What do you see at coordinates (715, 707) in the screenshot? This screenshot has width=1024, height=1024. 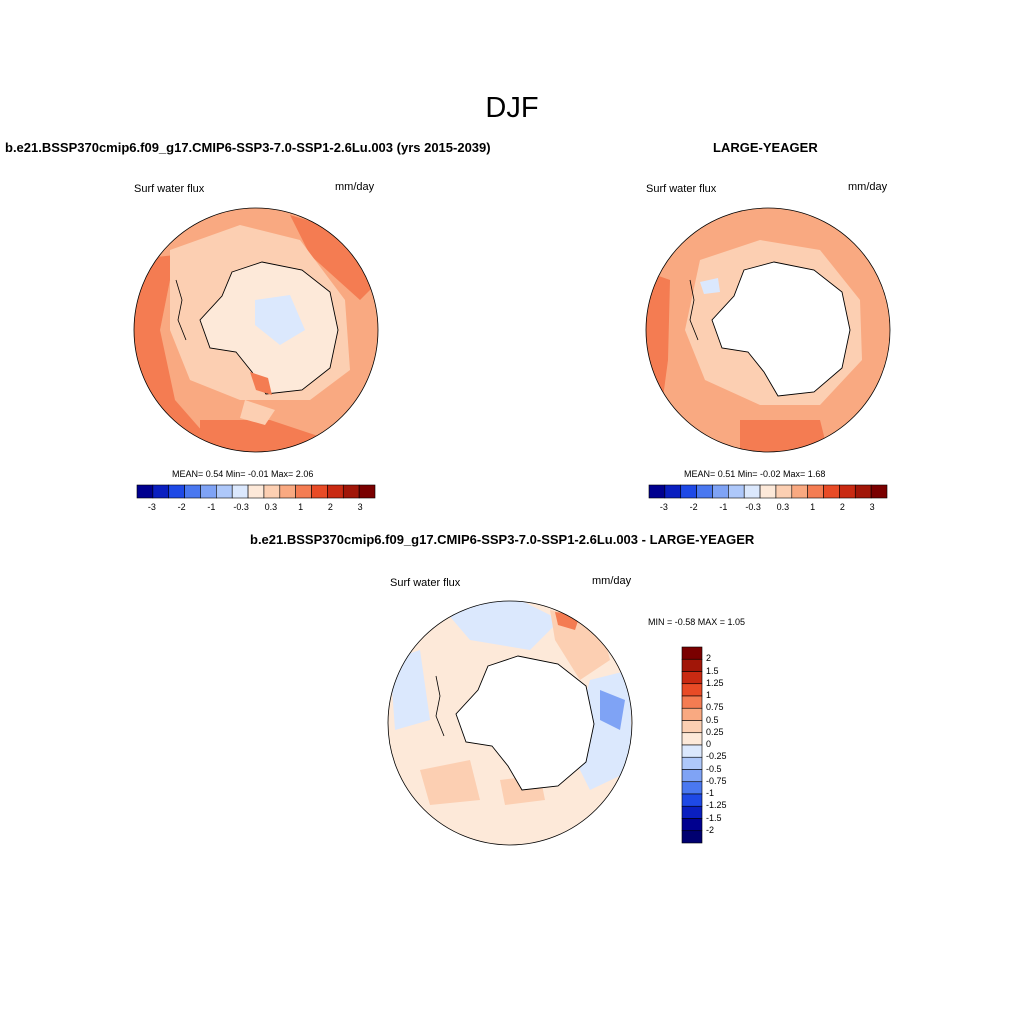 I see `panel3-colorbar-tick-label: 0.75` at bounding box center [715, 707].